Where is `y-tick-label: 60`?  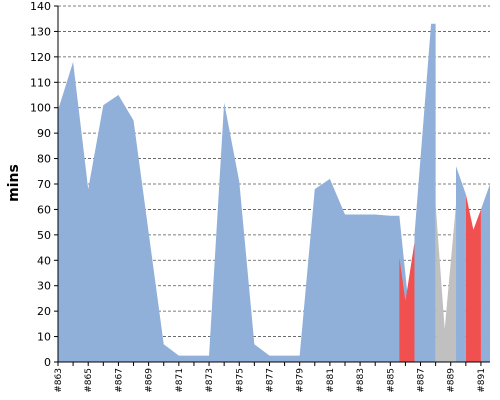 y-tick-label: 60 is located at coordinates (44, 209).